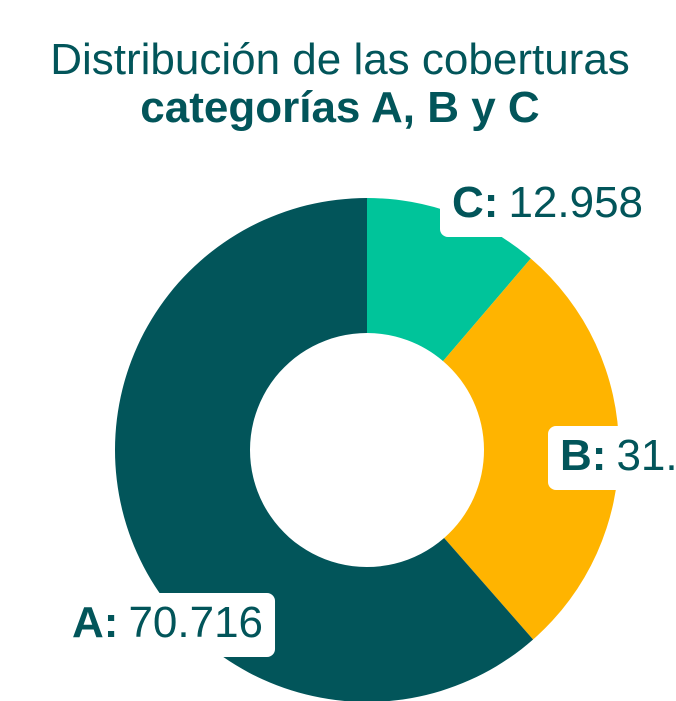 Image resolution: width=676 pixels, height=701 pixels. I want to click on label-value: 31.4, so click(646, 455).